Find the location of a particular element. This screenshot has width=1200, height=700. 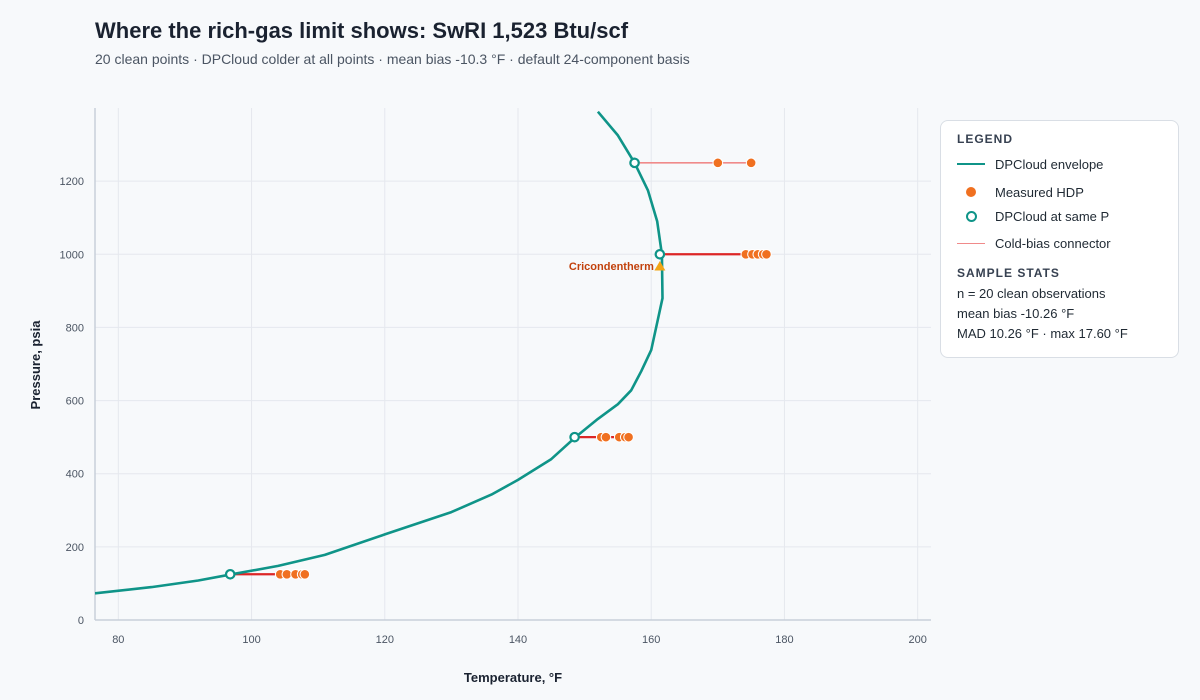

x-tick-label: 140 is located at coordinates (518, 640).